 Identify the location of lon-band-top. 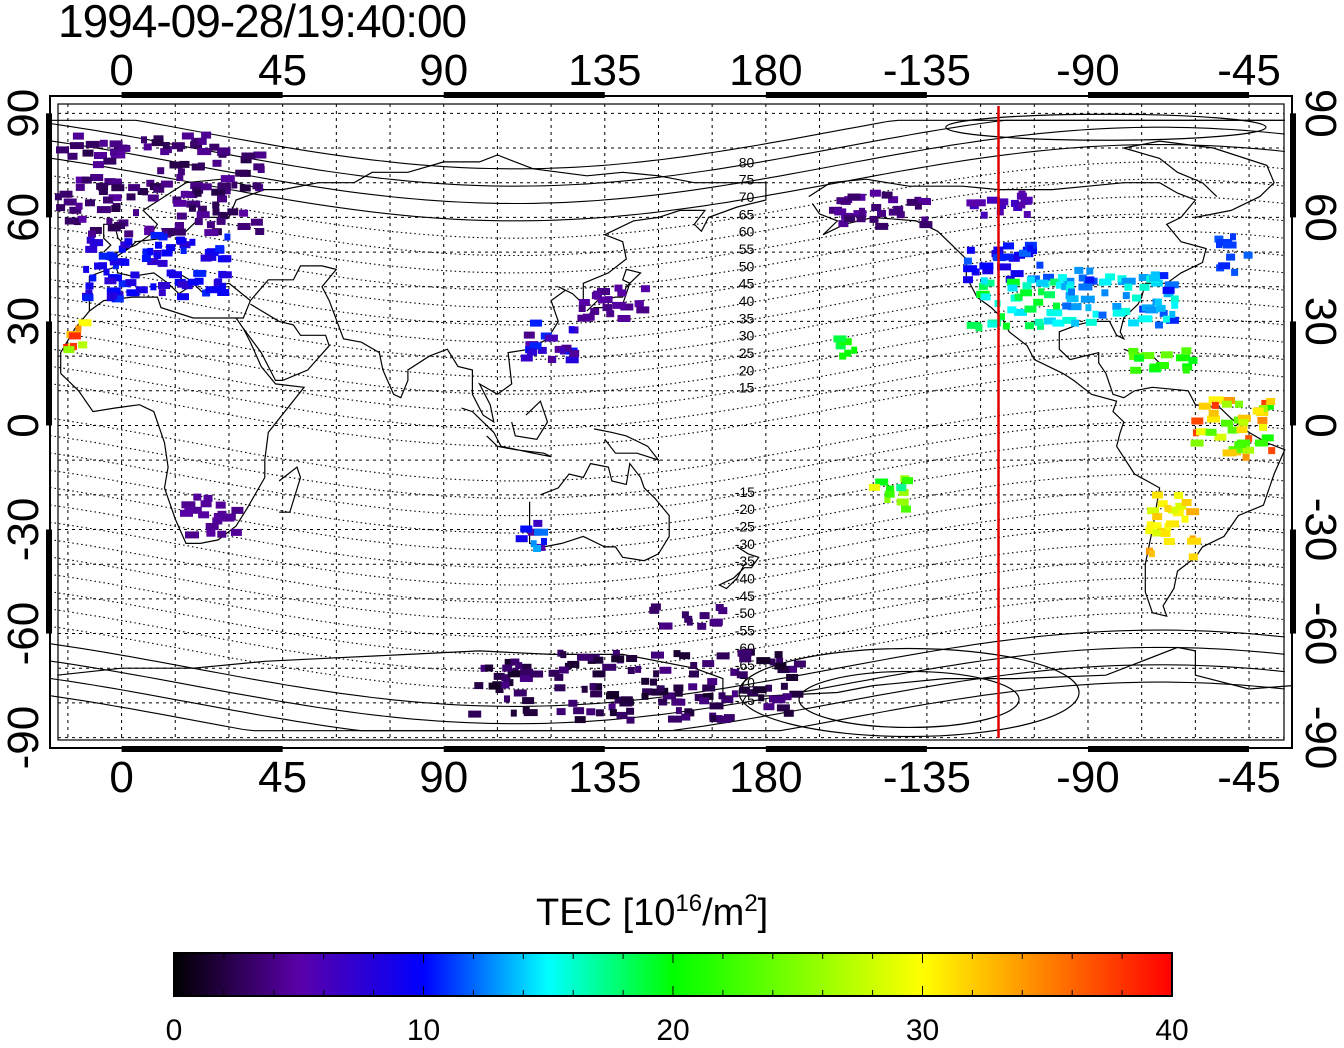
(524, 95).